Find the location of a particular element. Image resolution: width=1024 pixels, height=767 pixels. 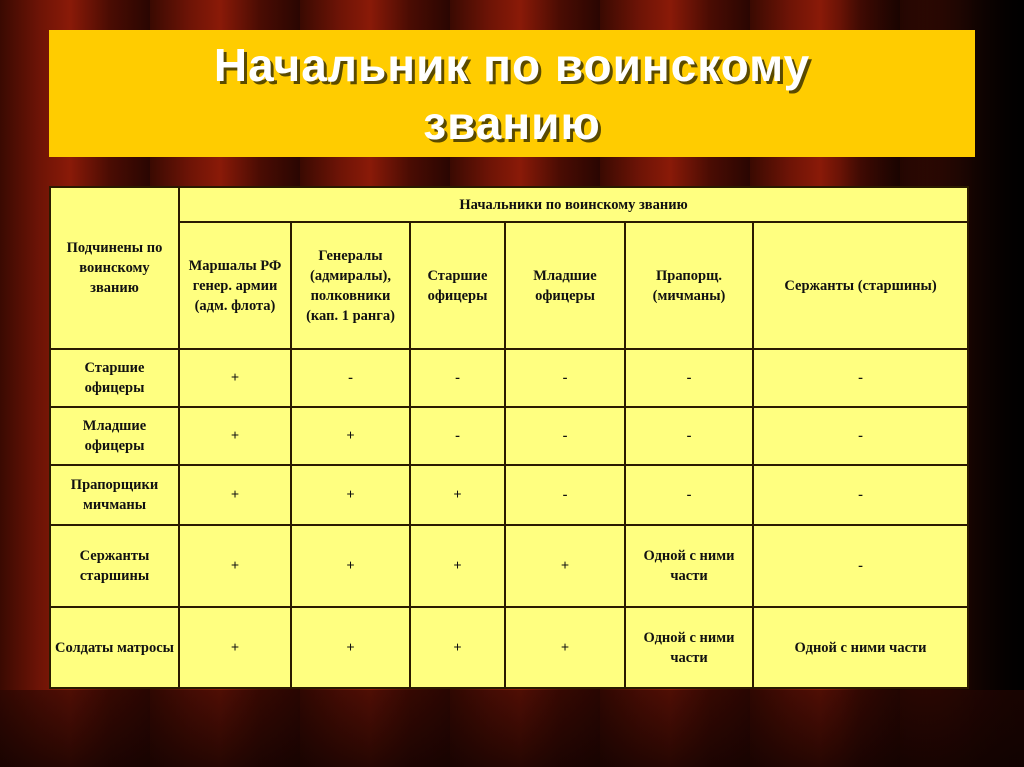

column-header: Прапорщ. (мичманы) is located at coordinates (689, 285).